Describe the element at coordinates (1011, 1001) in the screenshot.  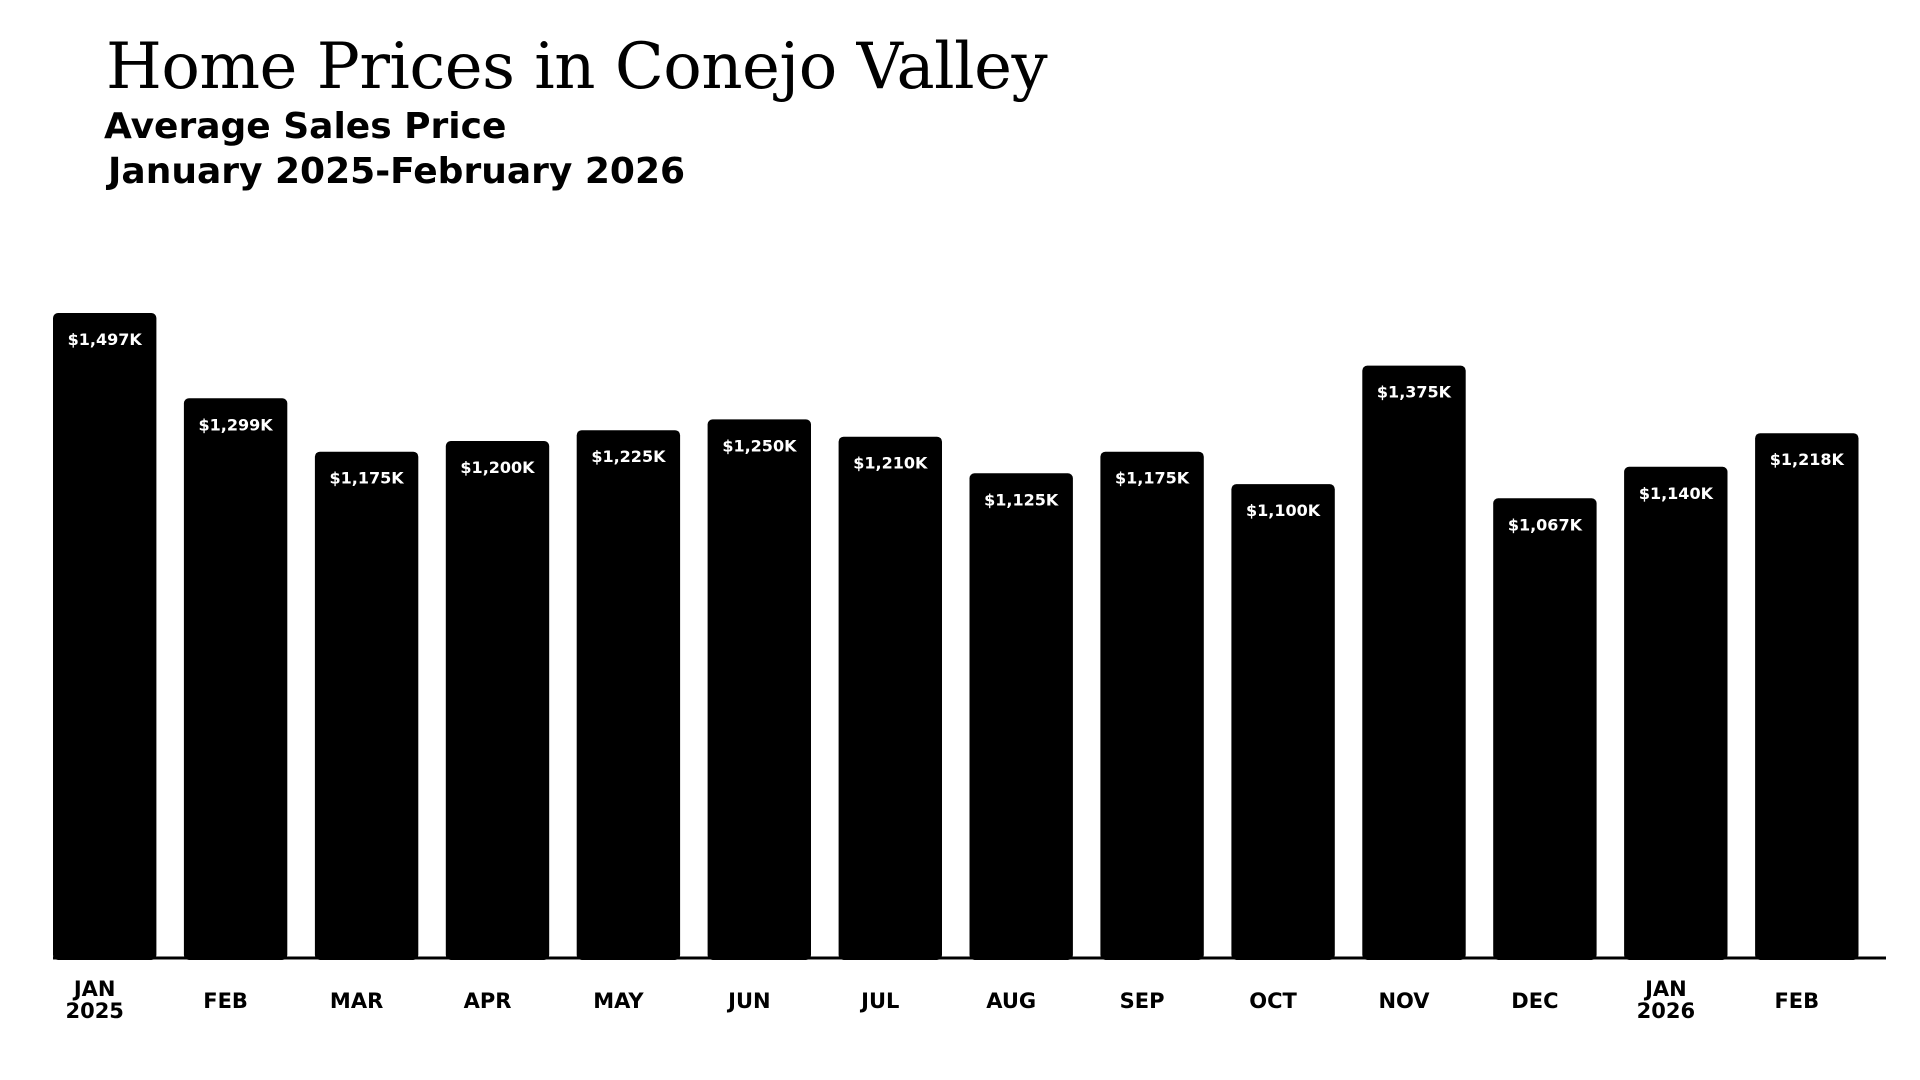
I see `x-tick-label: AUG` at that location.